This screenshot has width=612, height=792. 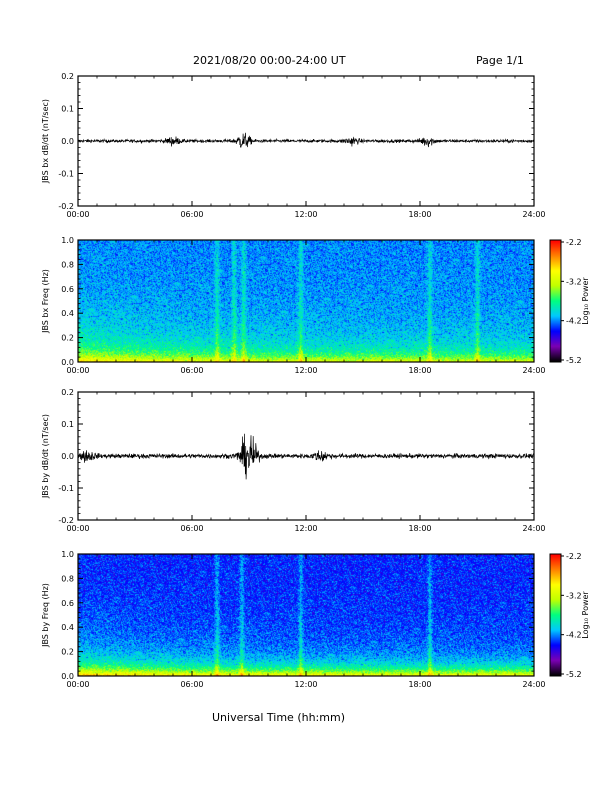 I want to click on y-axis-label: JBS by Freq (Hz), so click(x=45, y=615).